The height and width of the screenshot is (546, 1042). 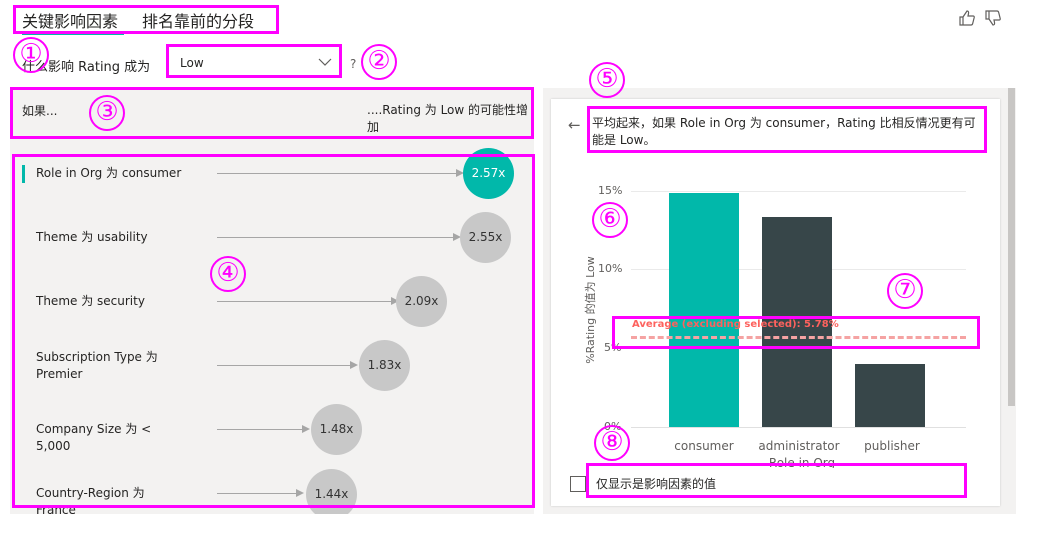 What do you see at coordinates (90, 301) in the screenshot?
I see `influencer-label: Theme 为 security` at bounding box center [90, 301].